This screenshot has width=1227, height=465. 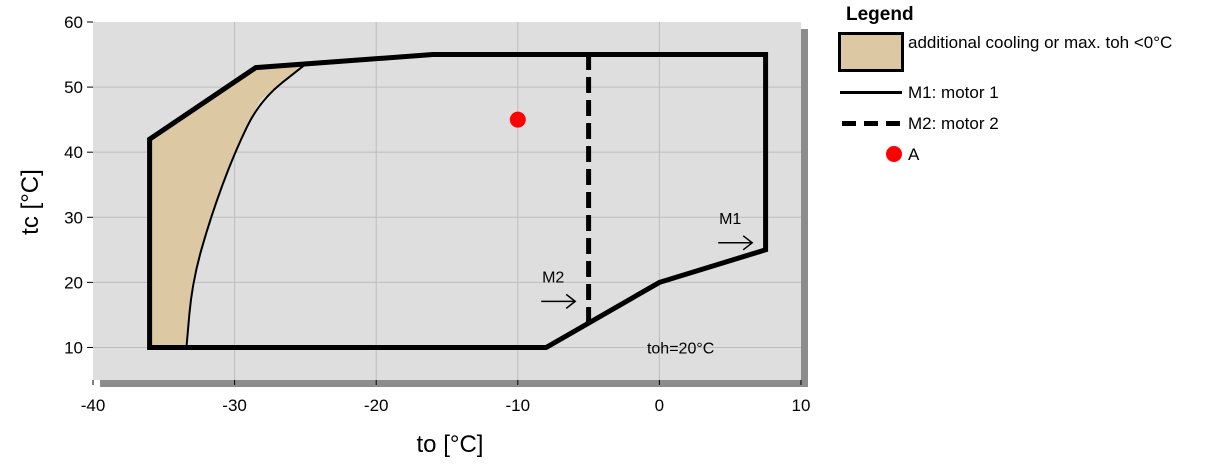 What do you see at coordinates (246, 205) in the screenshot?
I see `region-boundary-curve` at bounding box center [246, 205].